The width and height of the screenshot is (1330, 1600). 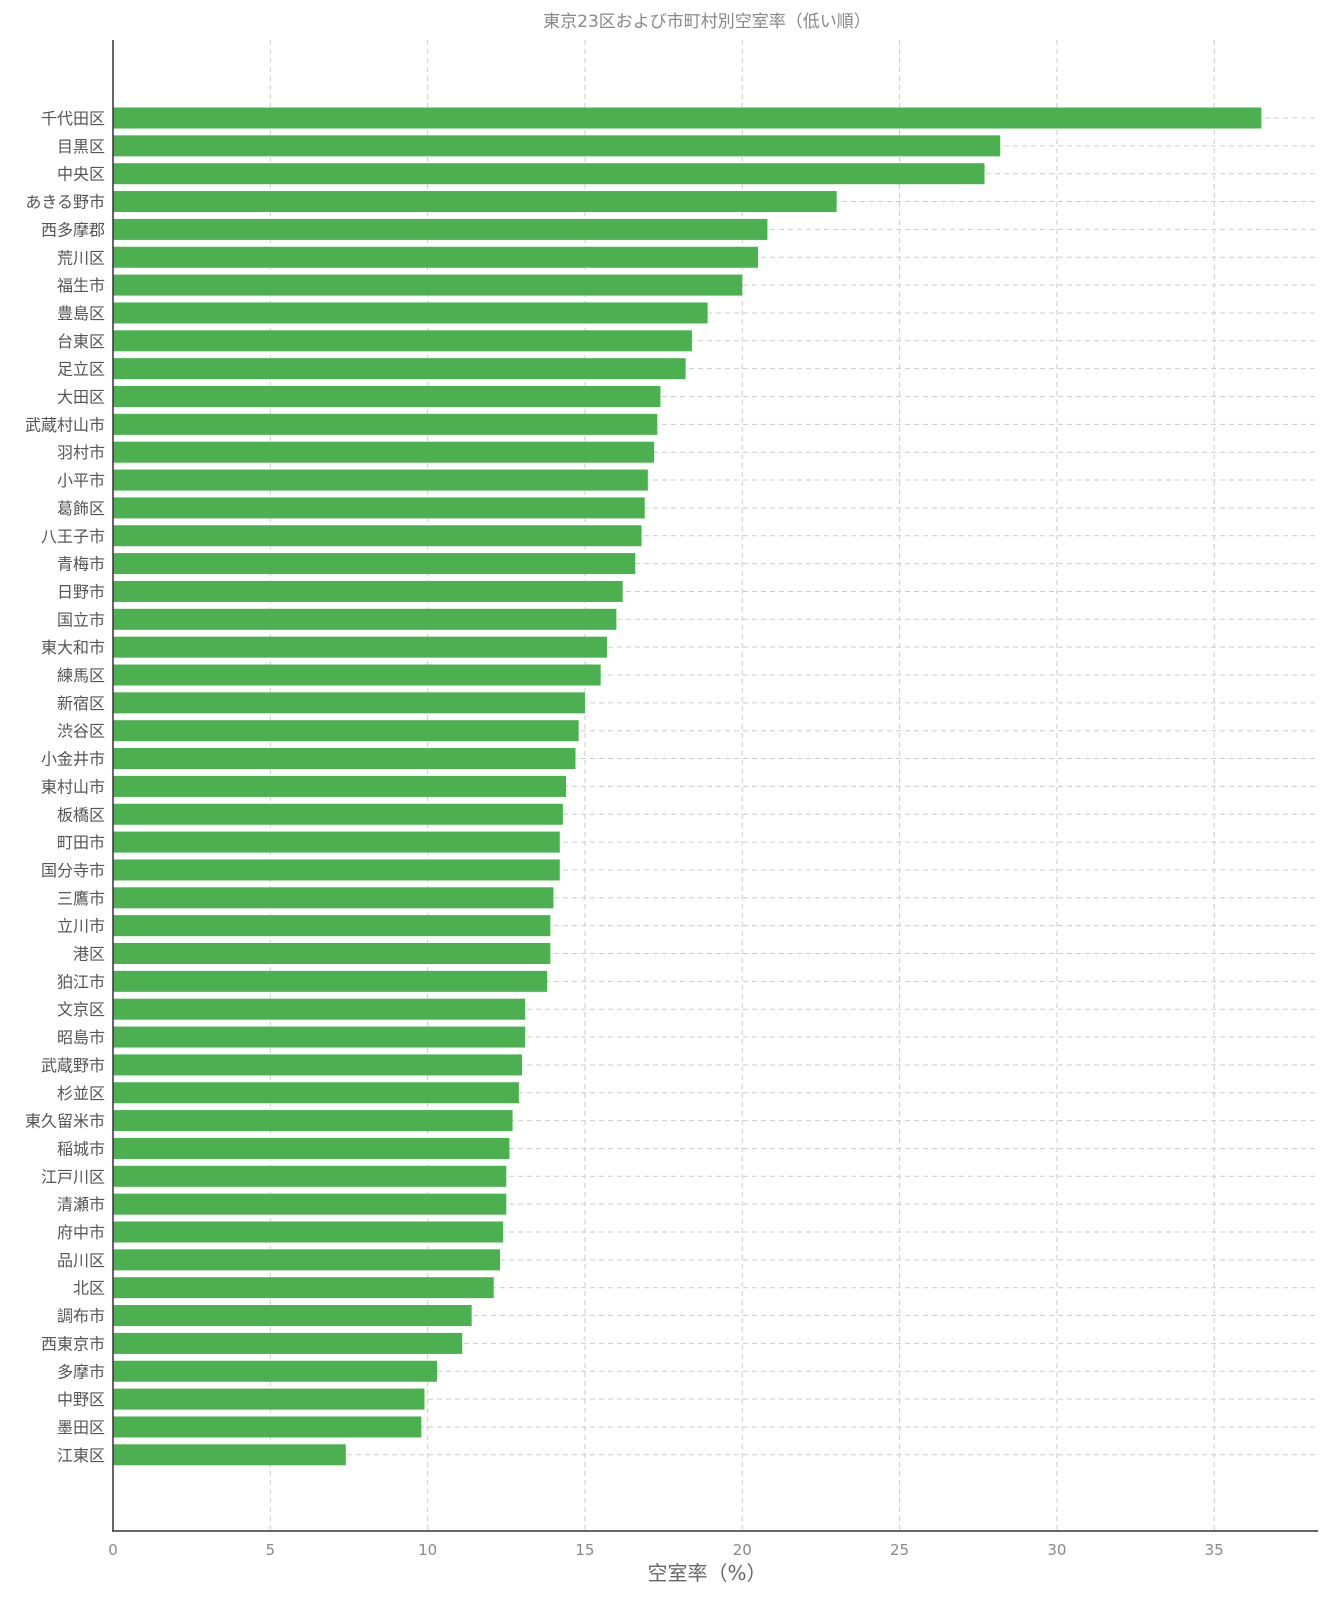 I want to click on category-label: 墨田区, so click(x=81, y=1427).